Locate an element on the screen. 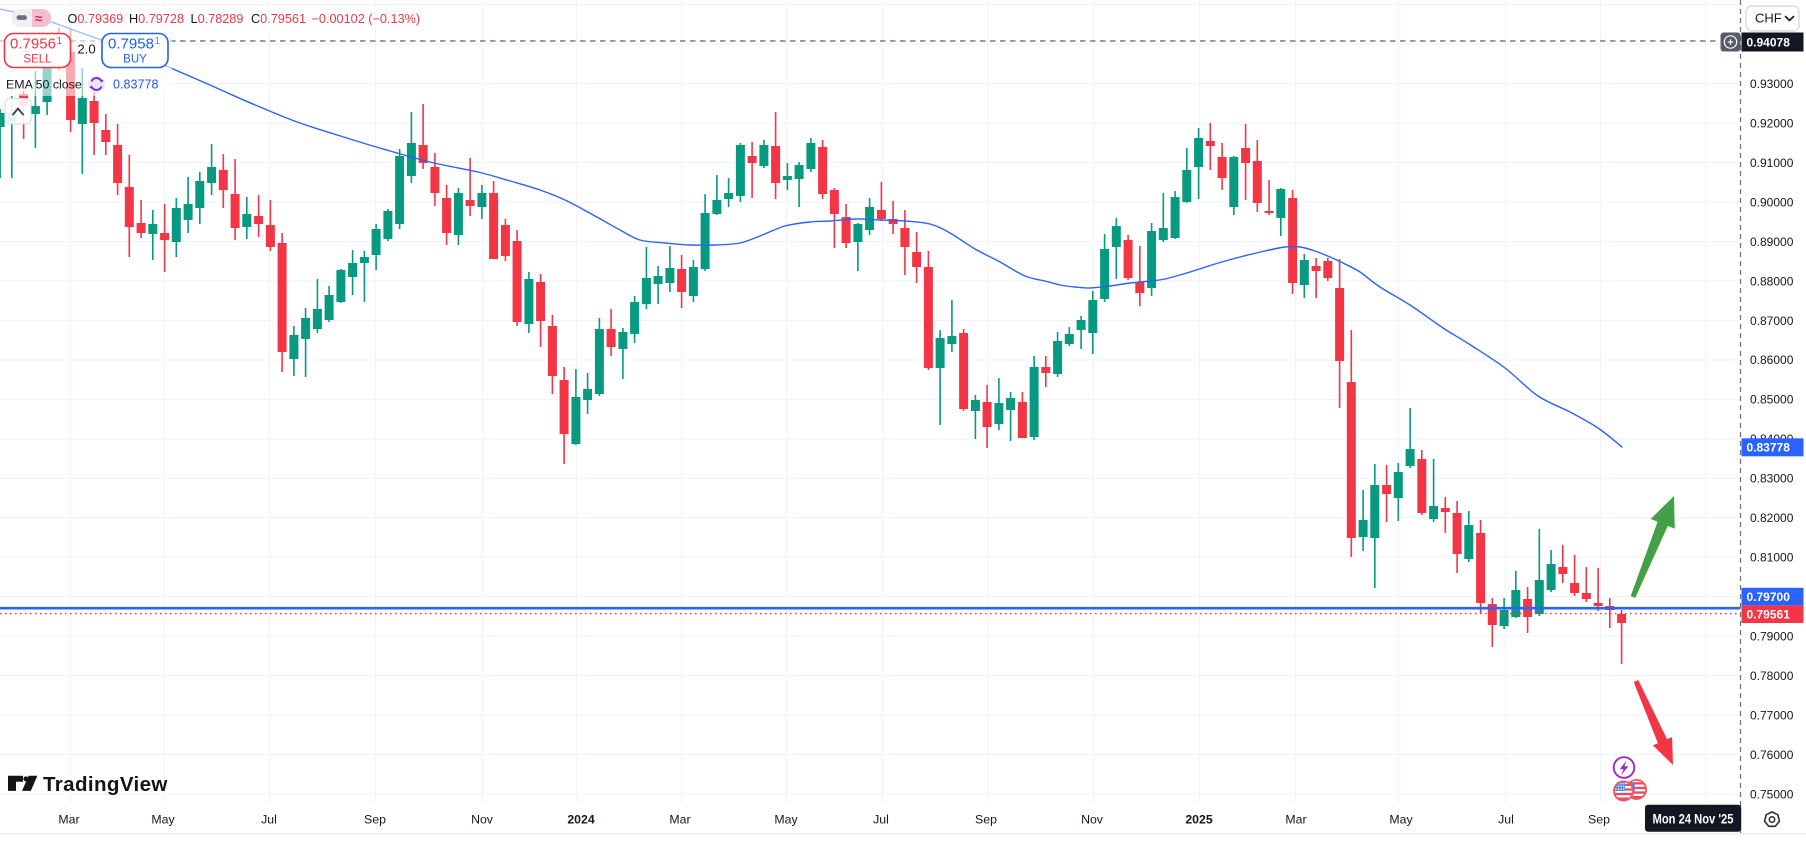 This screenshot has height=842, width=1806. svg-text: 0.79700 is located at coordinates (1769, 597).